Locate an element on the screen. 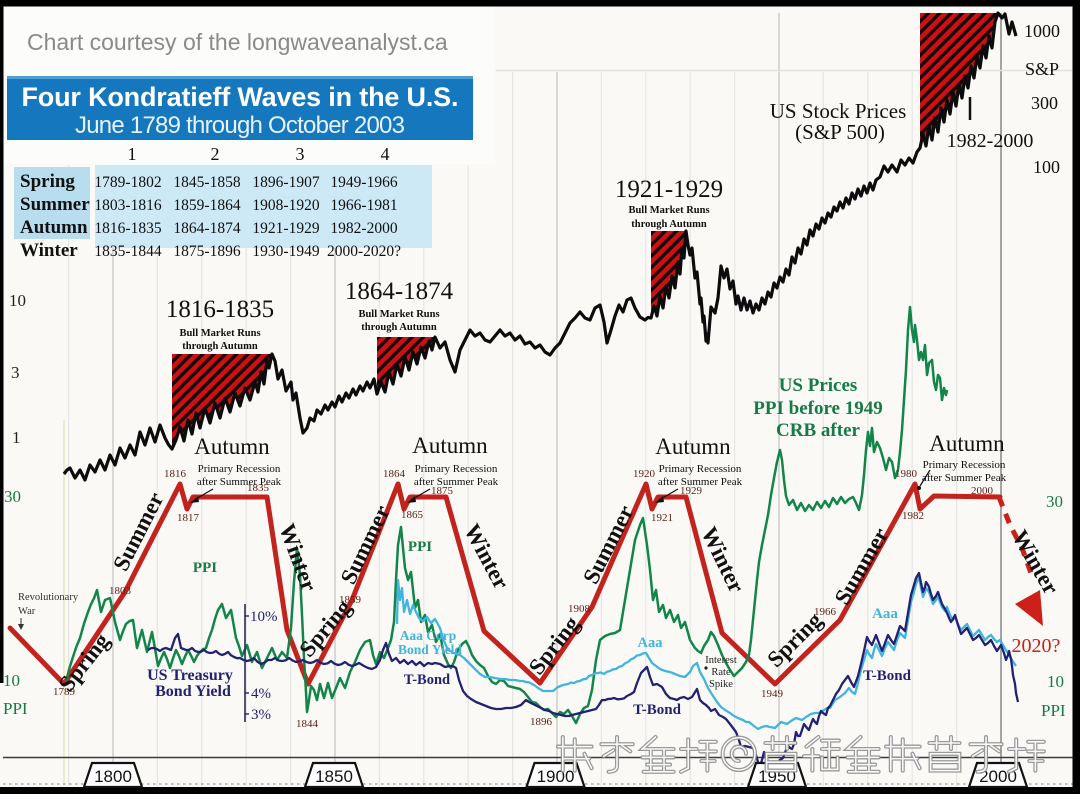 The width and height of the screenshot is (1080, 799). svg-text: Winter is located at coordinates (49, 250).